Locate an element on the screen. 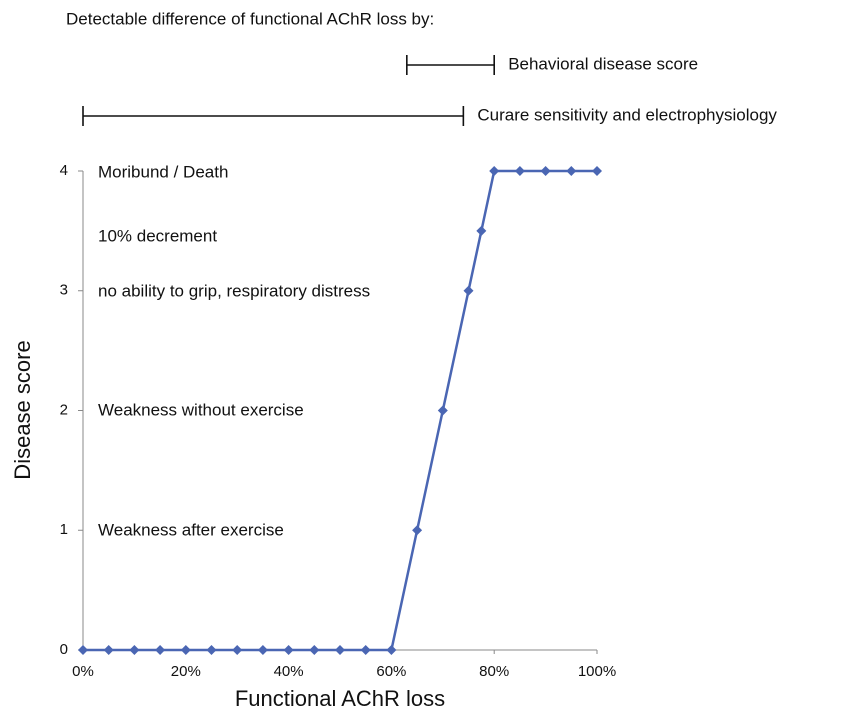 This screenshot has height=715, width=847. range-label: Behavioral disease score is located at coordinates (603, 63).